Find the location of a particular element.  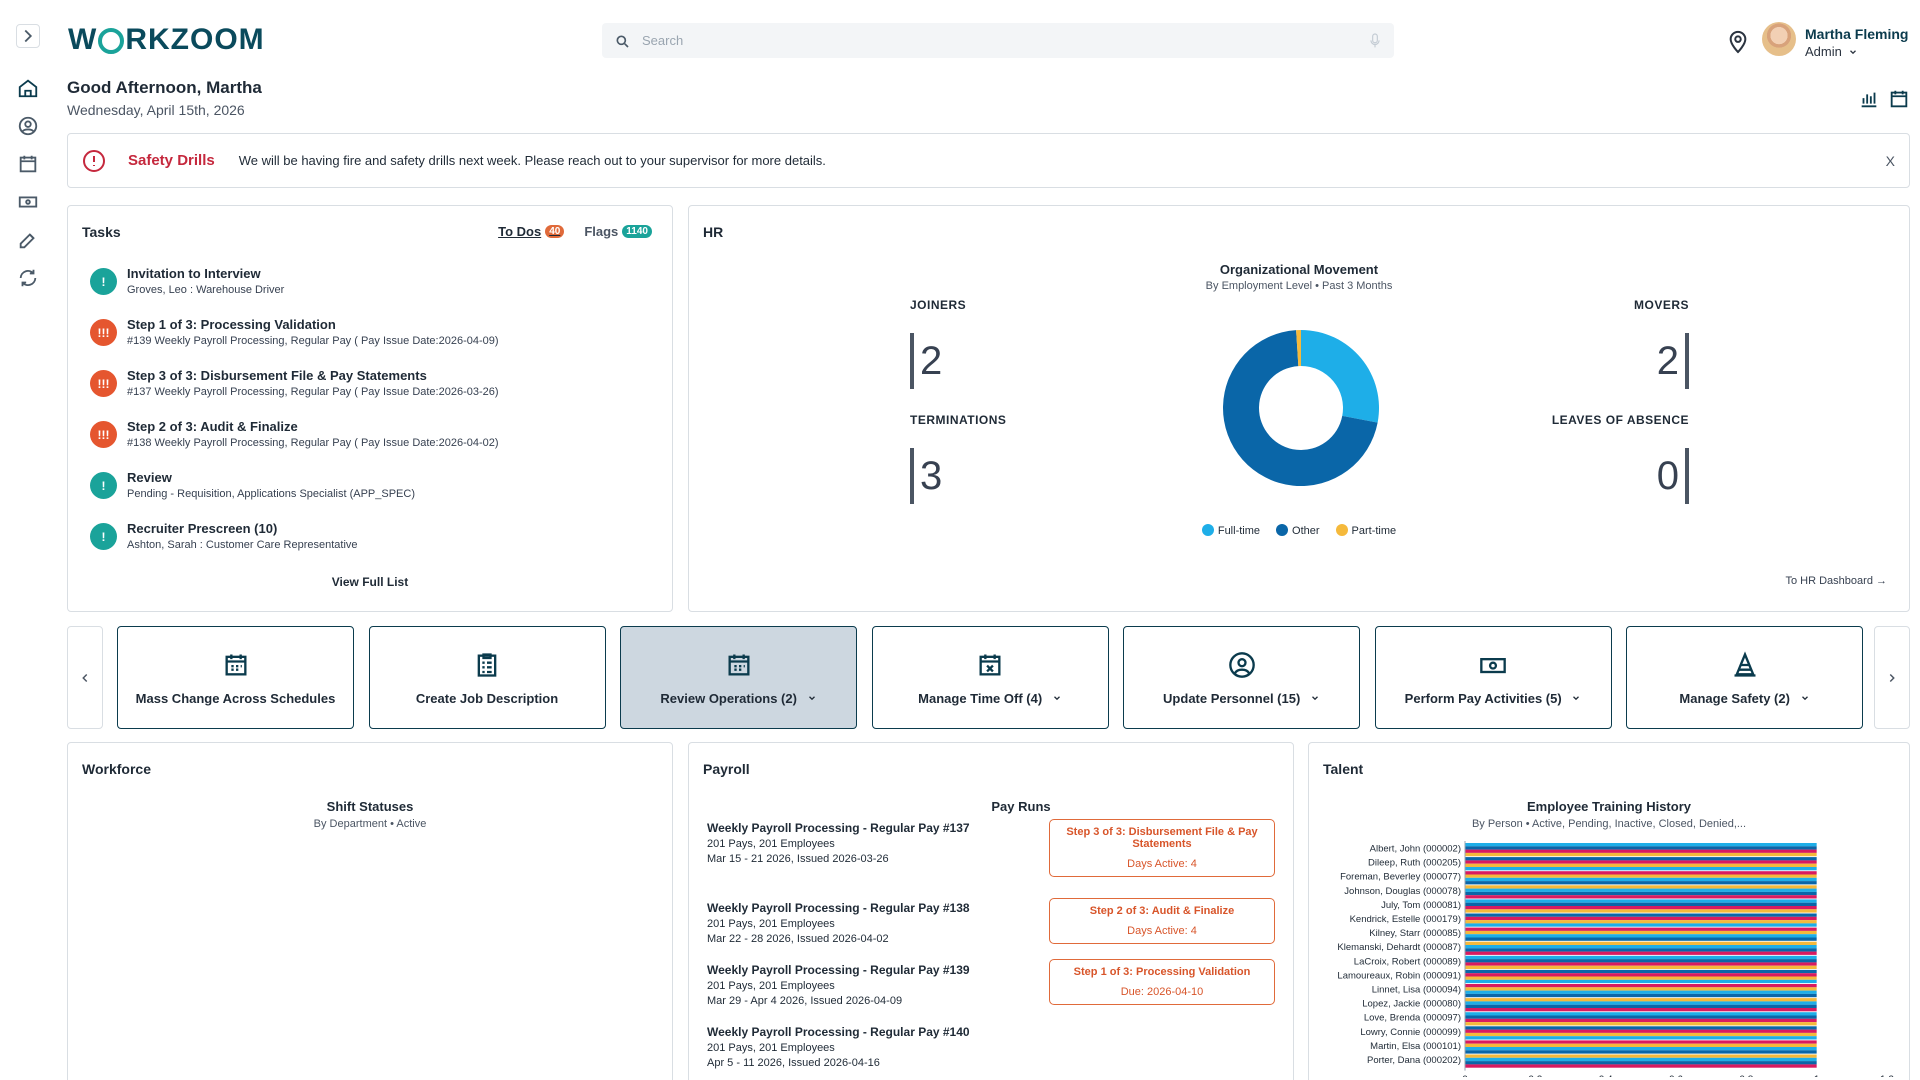

location-pin-icon is located at coordinates (1738, 41).